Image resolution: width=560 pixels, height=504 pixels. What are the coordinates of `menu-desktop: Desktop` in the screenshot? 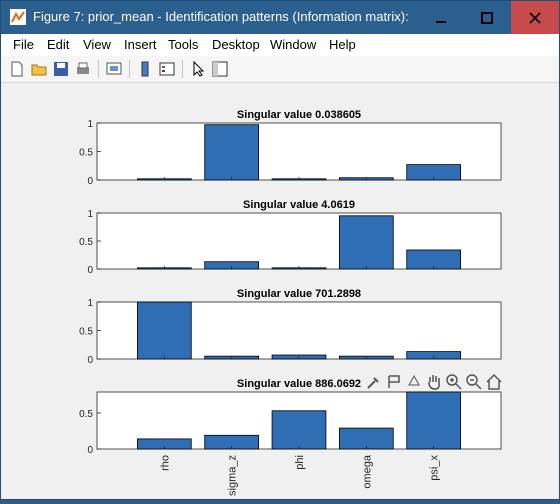 It's located at (236, 44).